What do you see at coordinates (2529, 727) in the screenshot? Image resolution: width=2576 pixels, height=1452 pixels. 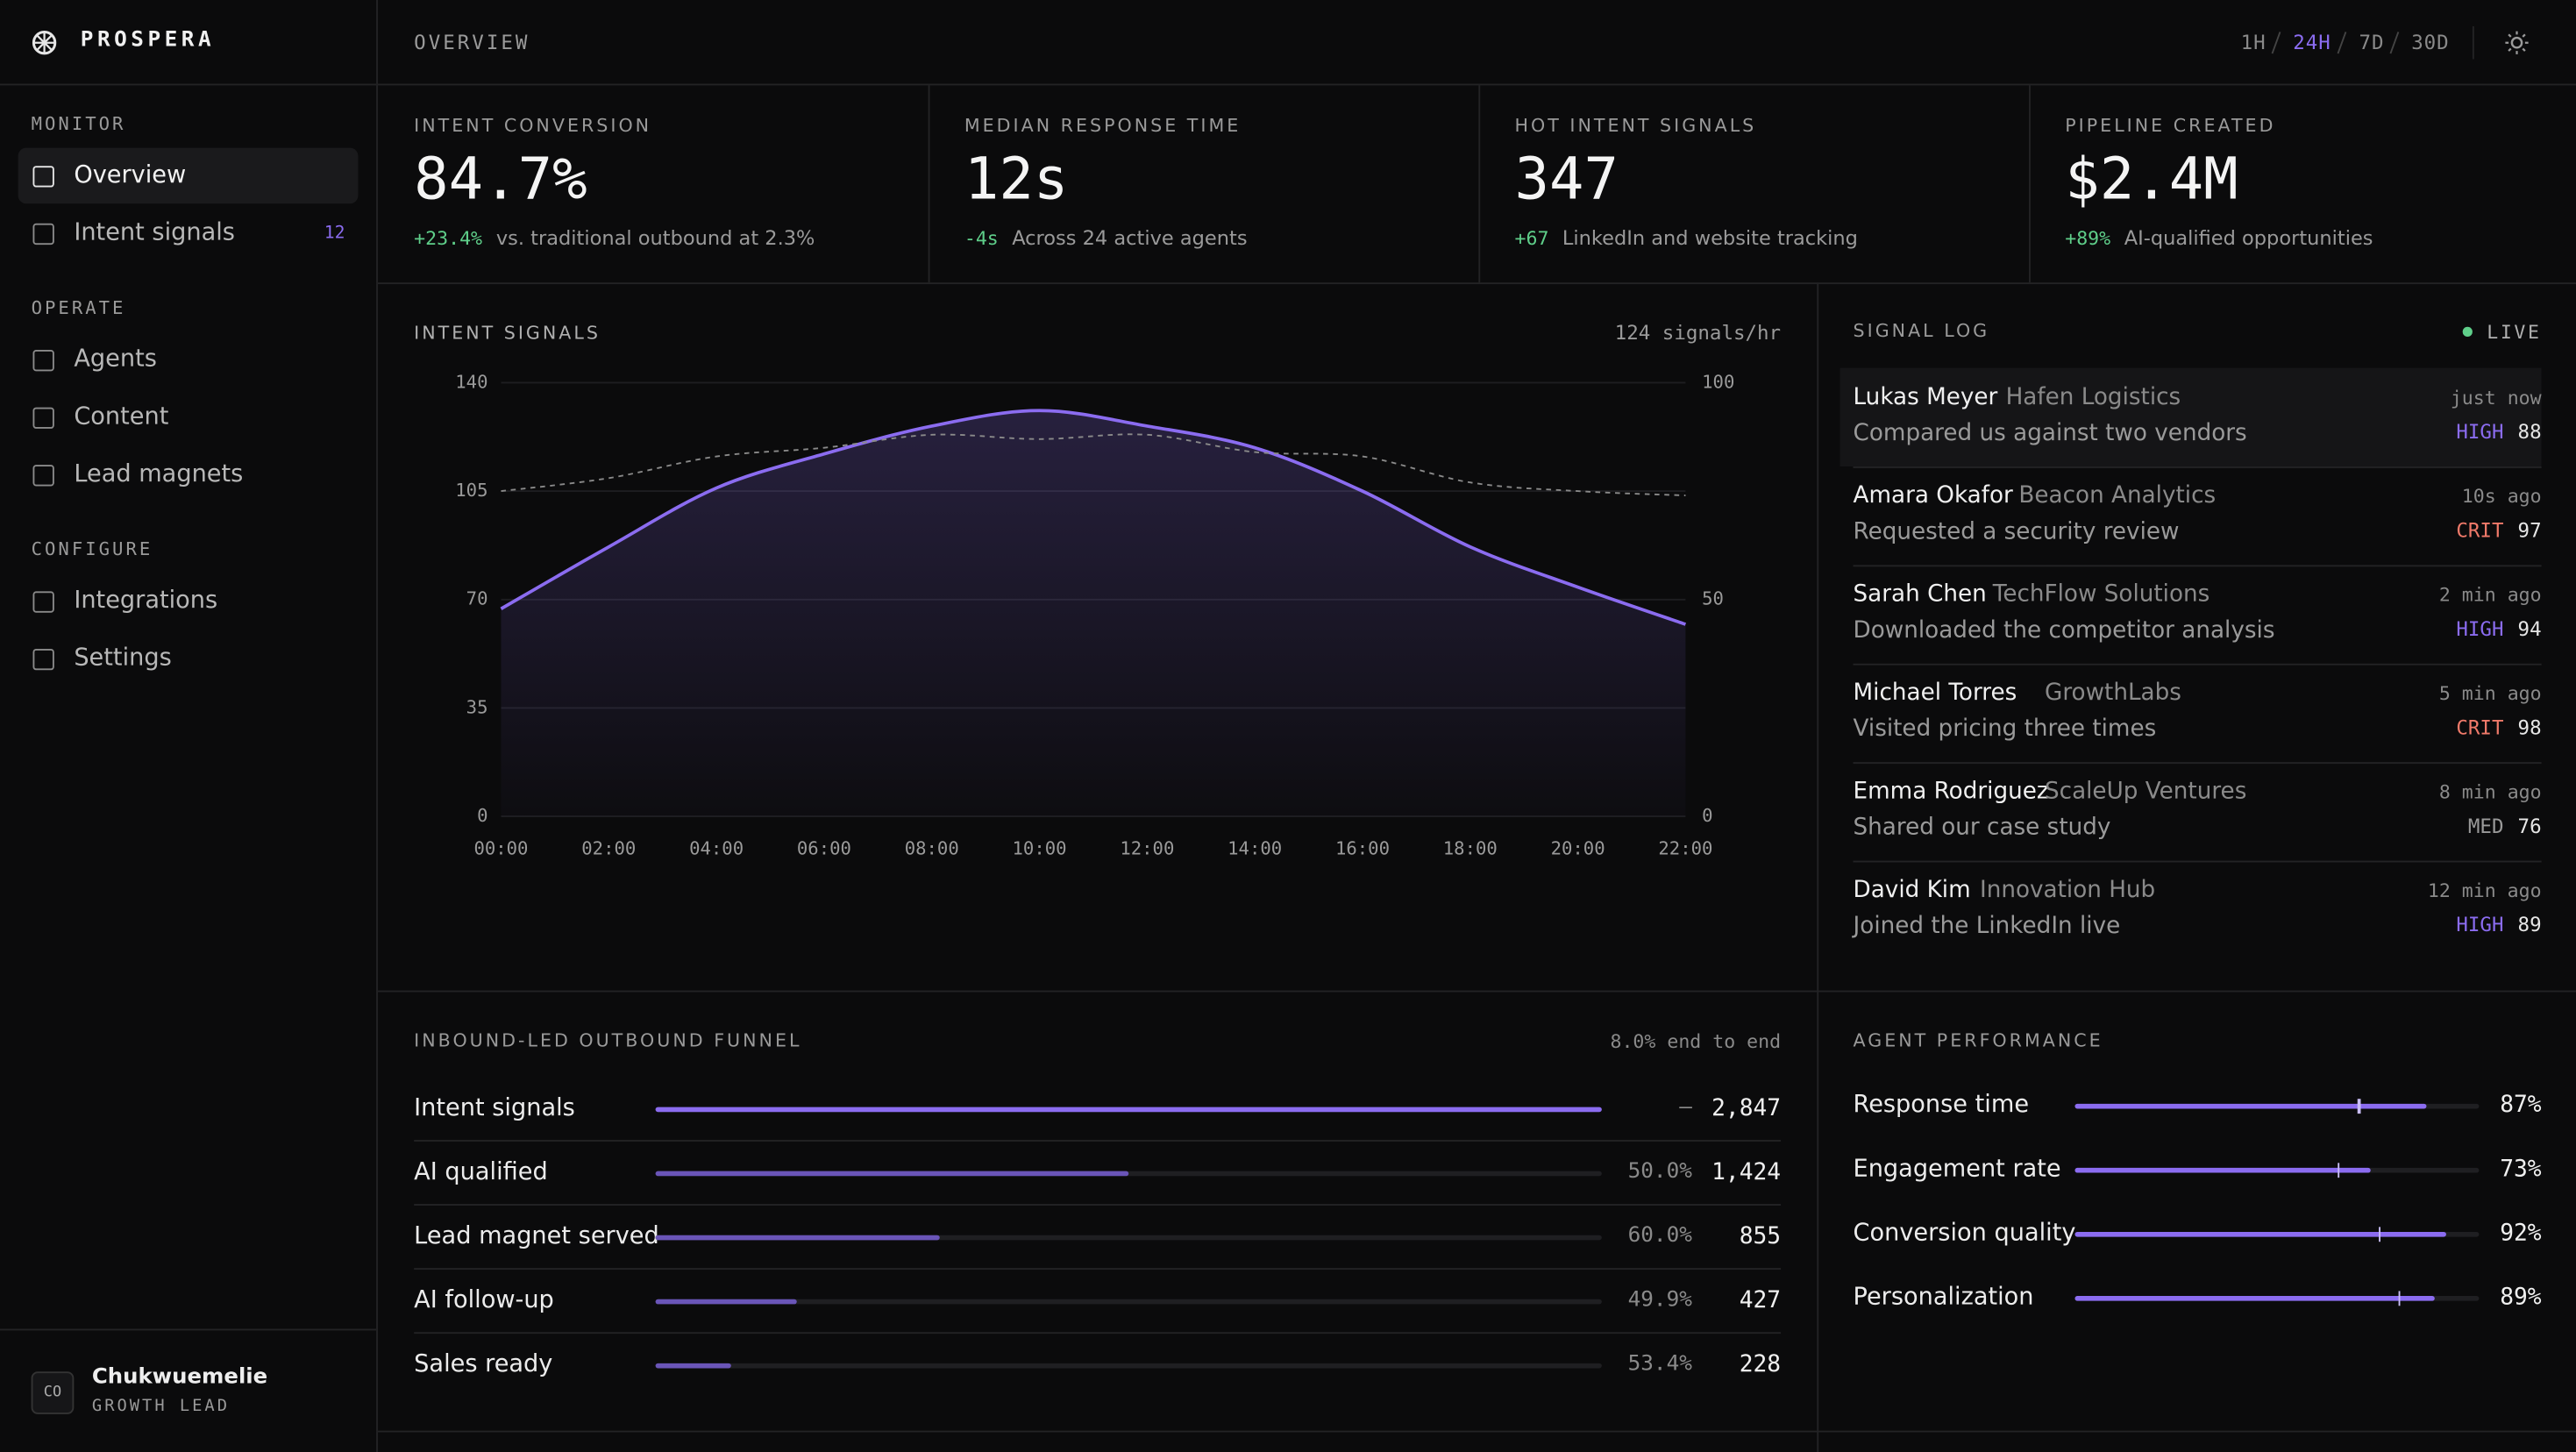 I see `entry-score: 98` at bounding box center [2529, 727].